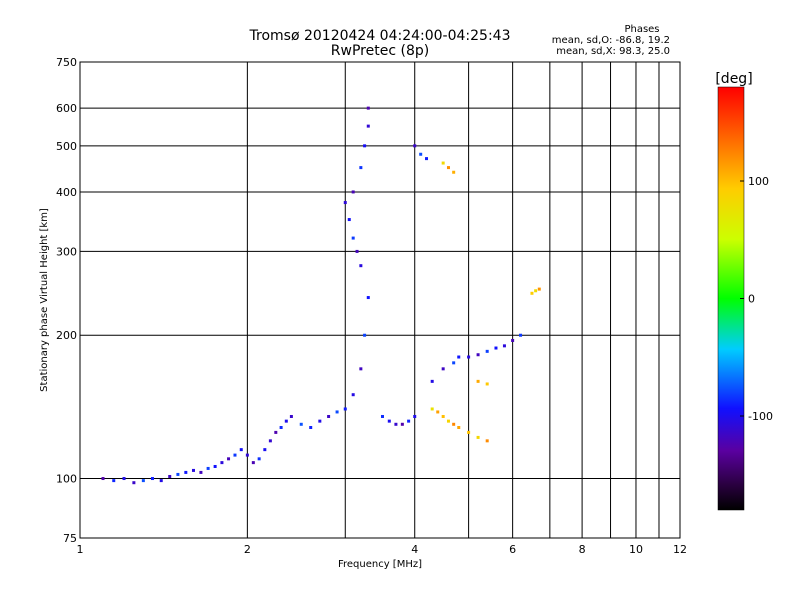  Describe the element at coordinates (756, 299) in the screenshot. I see `colorbar-ticks: 100 0 -100` at that location.